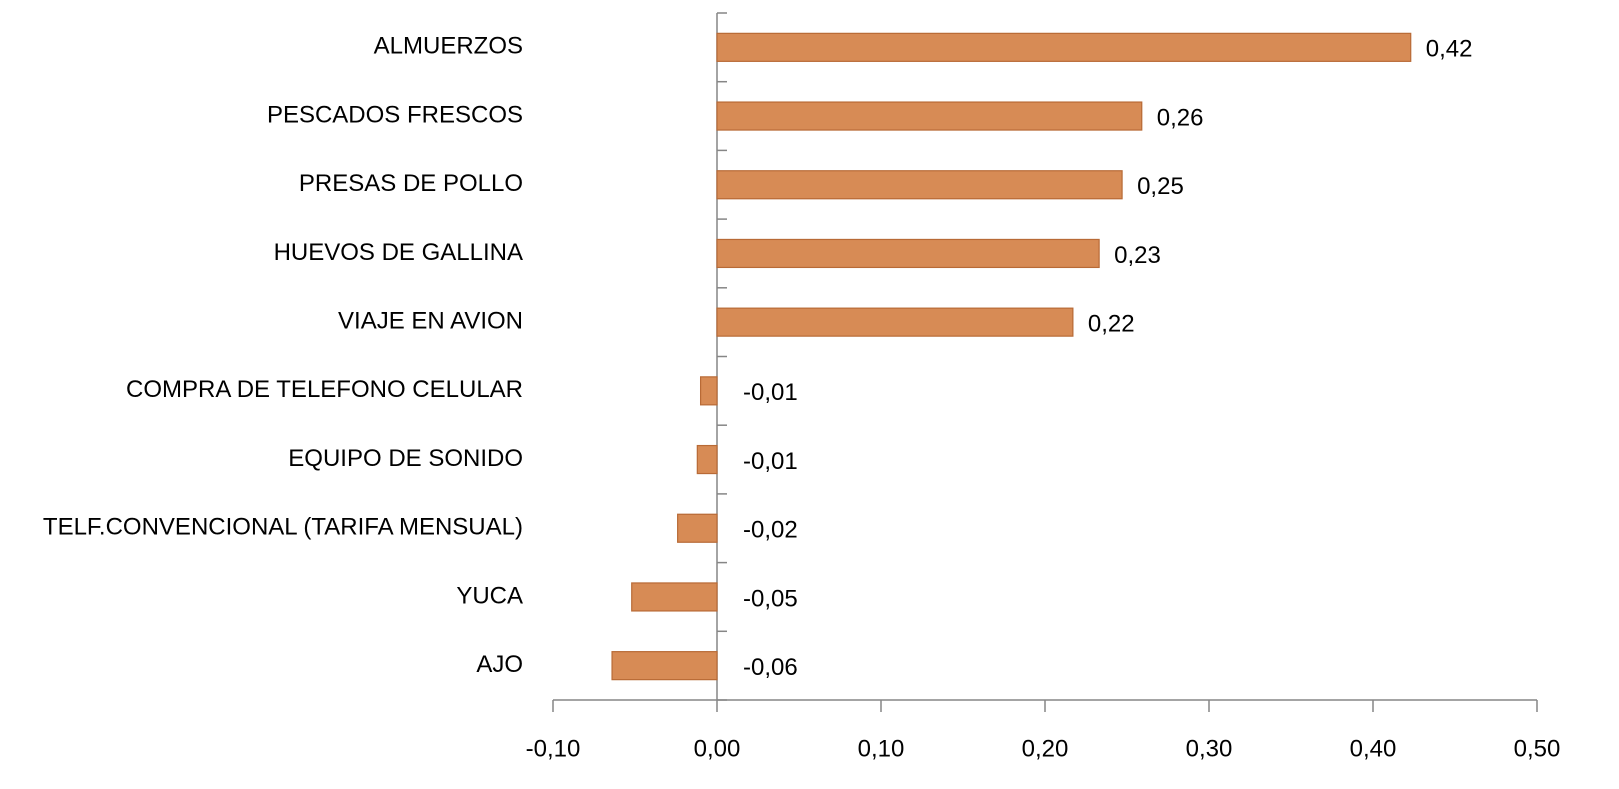 The width and height of the screenshot is (1619, 789). Describe the element at coordinates (770, 598) in the screenshot. I see `data-label: -0,05` at that location.